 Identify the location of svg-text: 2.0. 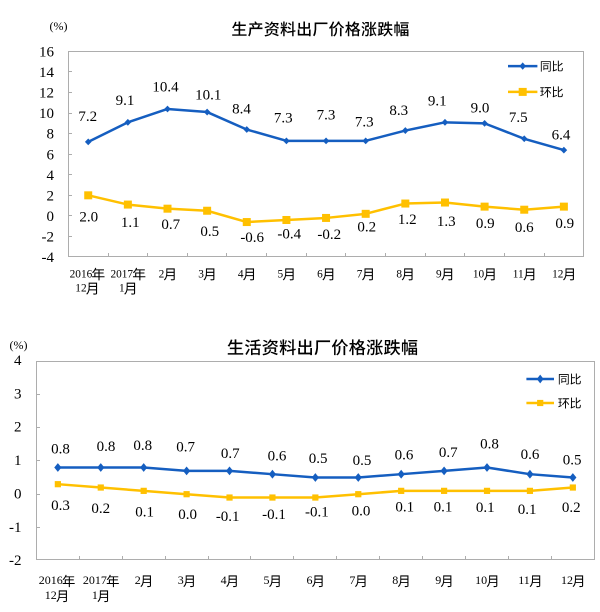
(88, 218).